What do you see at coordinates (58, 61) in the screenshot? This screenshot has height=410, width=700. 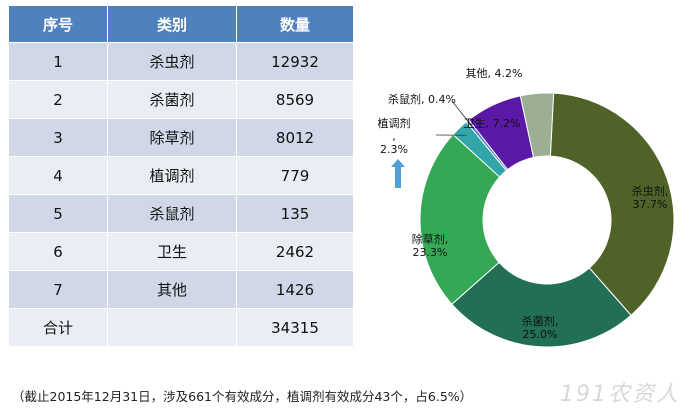 I see `row-index: 1` at bounding box center [58, 61].